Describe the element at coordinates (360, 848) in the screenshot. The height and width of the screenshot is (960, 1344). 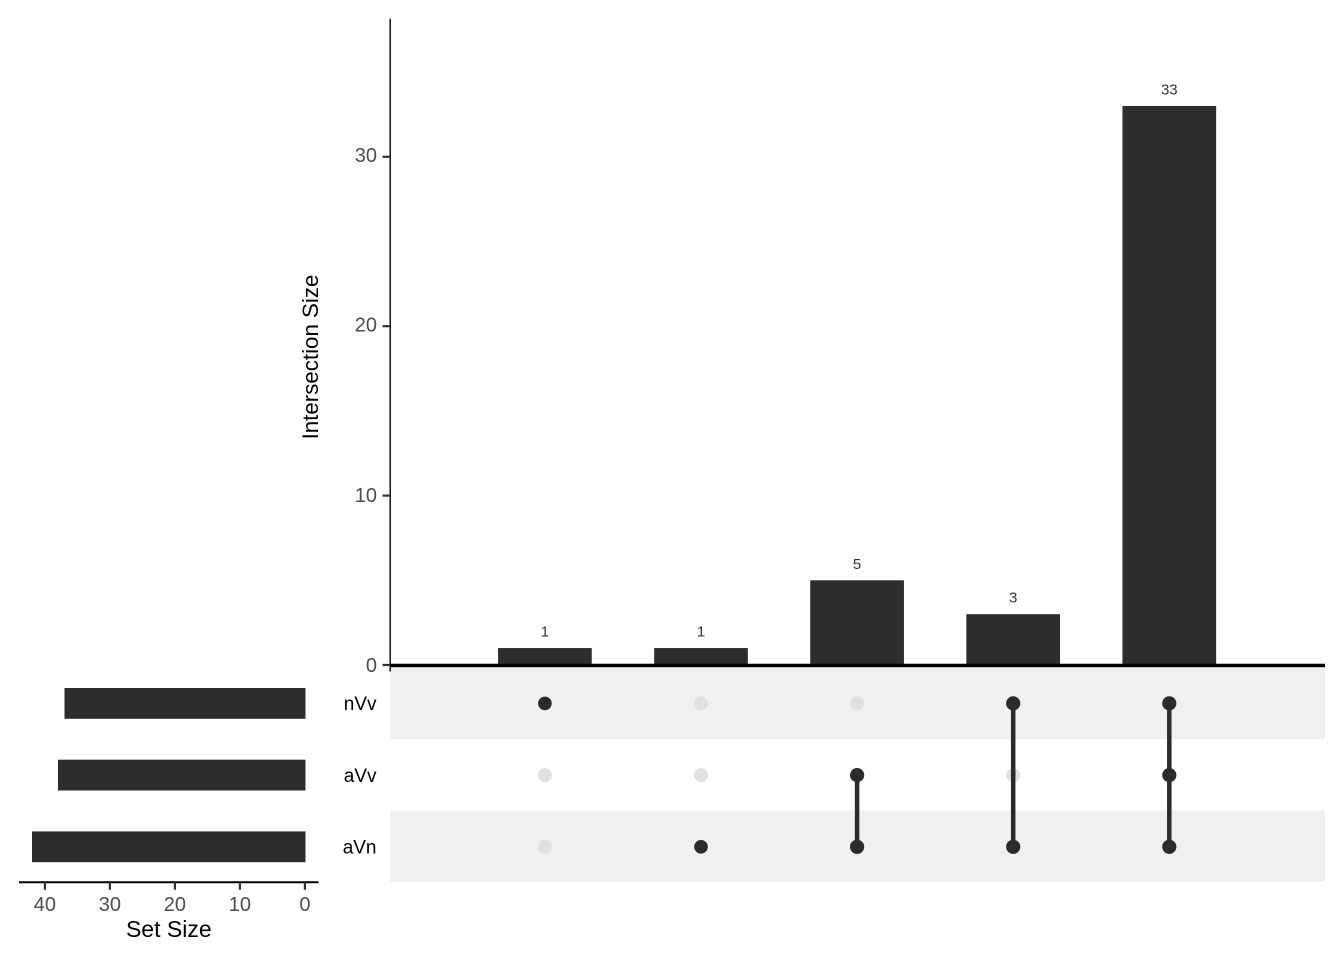
I see `svg-text: aVn` at that location.